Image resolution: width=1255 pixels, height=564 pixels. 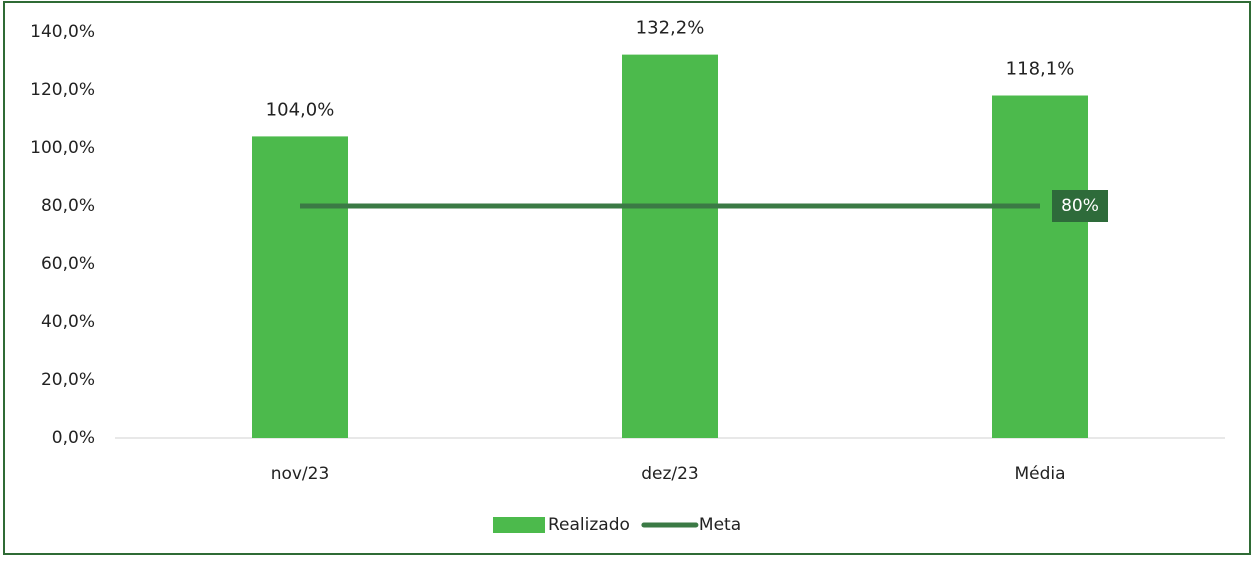 I want to click on legend-swatch, so click(x=519, y=525).